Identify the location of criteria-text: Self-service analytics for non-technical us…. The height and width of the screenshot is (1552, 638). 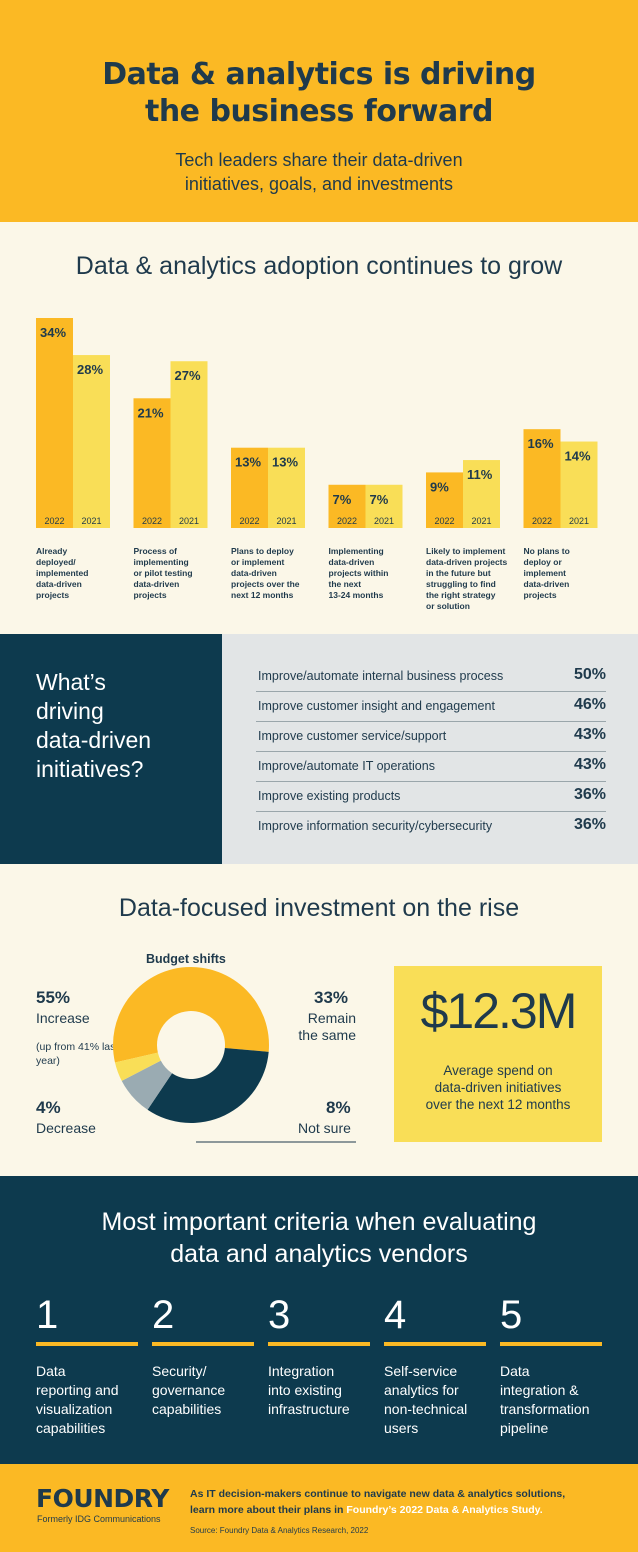
(436, 1400).